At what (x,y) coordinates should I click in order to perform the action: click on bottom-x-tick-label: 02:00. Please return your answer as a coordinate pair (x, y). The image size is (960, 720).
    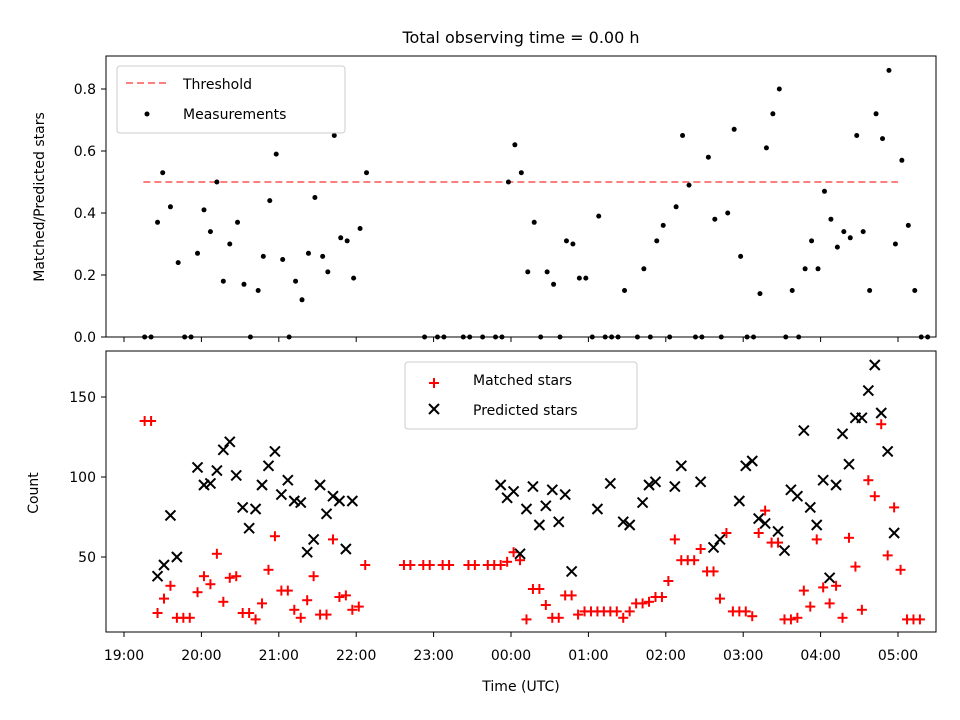
    Looking at the image, I should click on (666, 656).